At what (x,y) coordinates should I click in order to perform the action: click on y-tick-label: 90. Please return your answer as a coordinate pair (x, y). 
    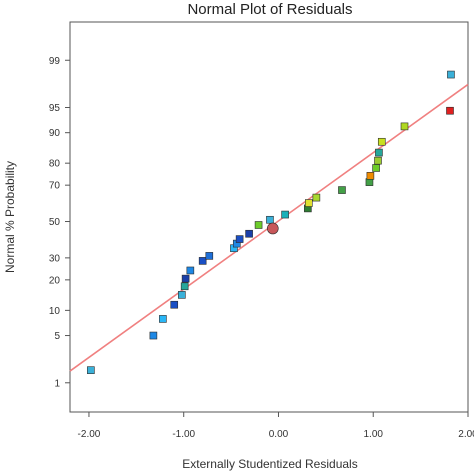
    Looking at the image, I should click on (55, 133).